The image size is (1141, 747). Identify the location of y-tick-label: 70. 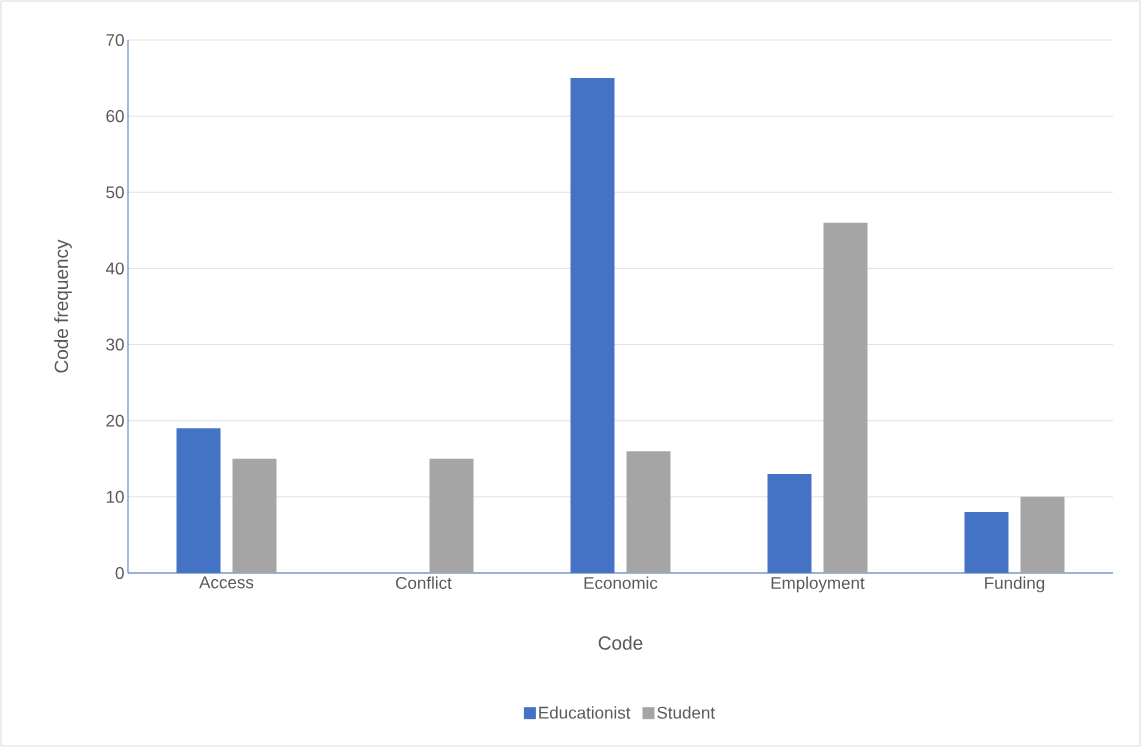
(115, 40).